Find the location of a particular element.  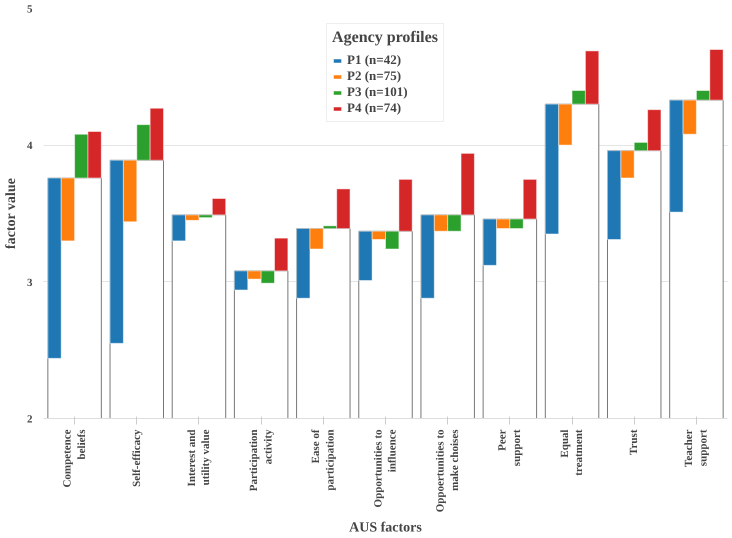

x-tick-label: Oppoertunities to make choises is located at coordinates (447, 470).